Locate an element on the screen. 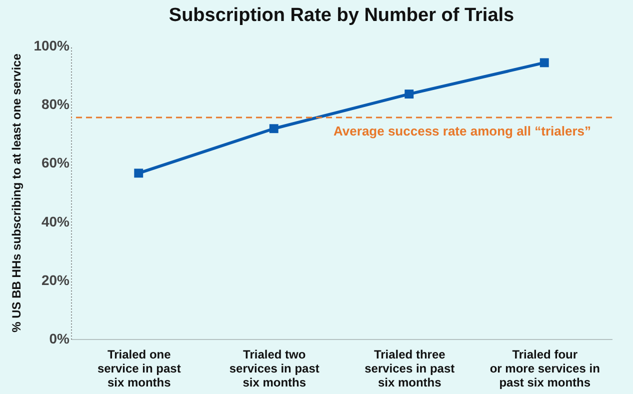 This screenshot has width=633, height=394. chart-title: Subscription Rate by Number of Trials is located at coordinates (341, 15).